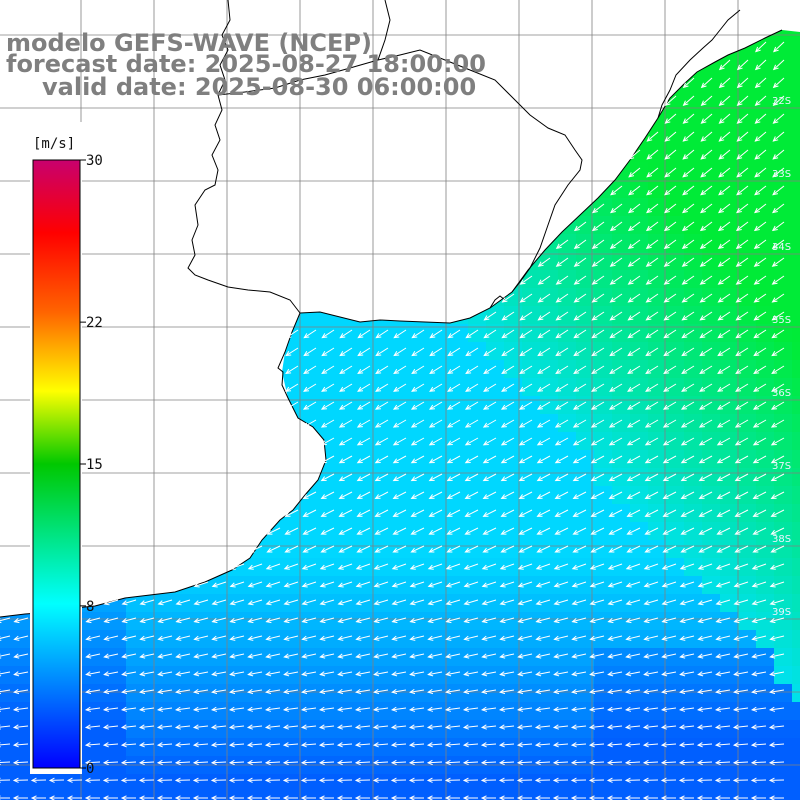  What do you see at coordinates (94, 465) in the screenshot?
I see `colorbar-tick-label: 15` at bounding box center [94, 465].